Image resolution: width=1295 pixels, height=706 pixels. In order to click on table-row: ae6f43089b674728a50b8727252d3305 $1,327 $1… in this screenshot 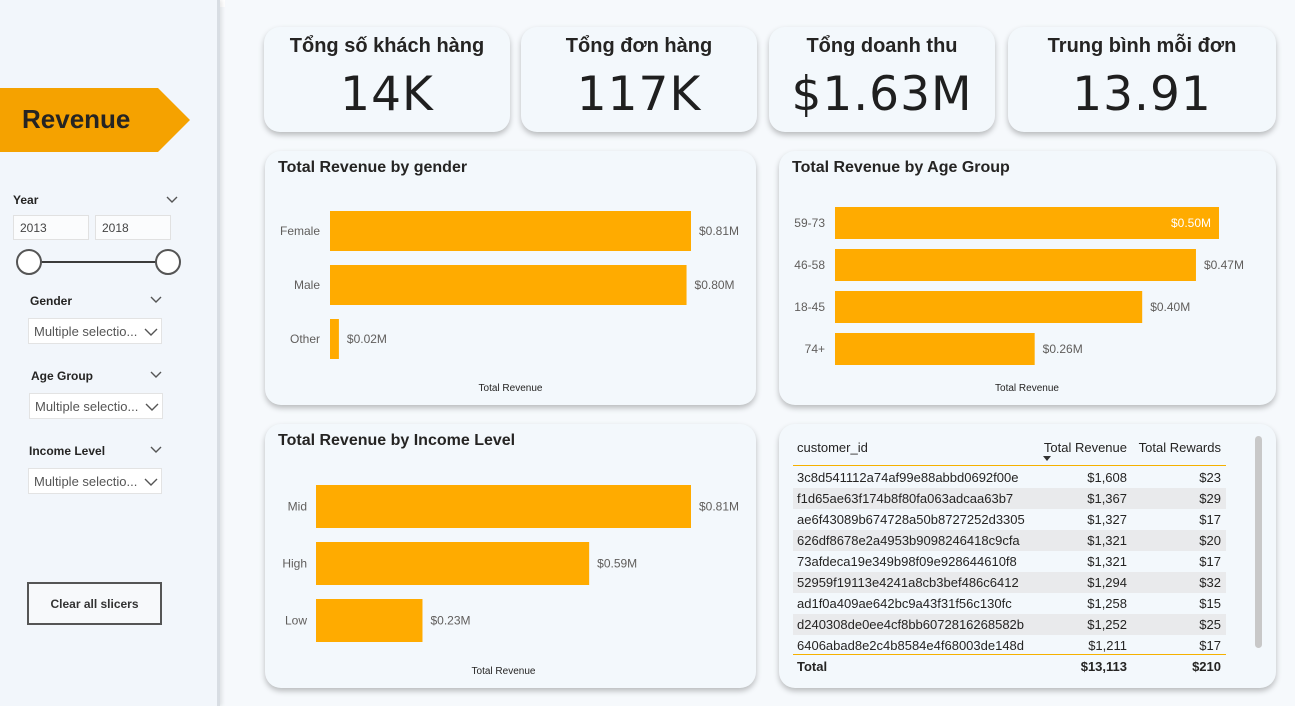, I will do `click(1009, 519)`.